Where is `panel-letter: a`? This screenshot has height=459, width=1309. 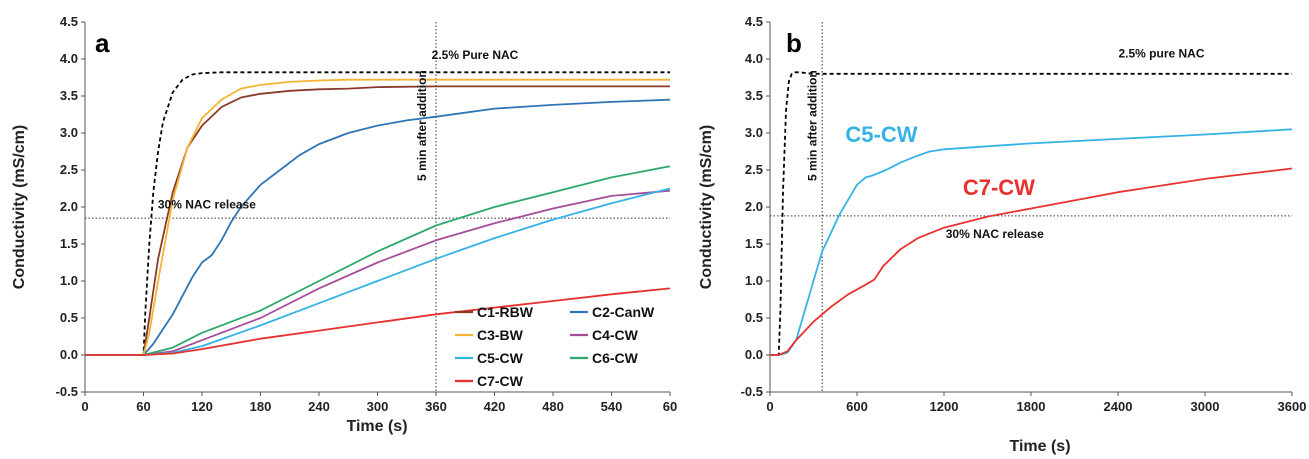
panel-letter: a is located at coordinates (102, 43).